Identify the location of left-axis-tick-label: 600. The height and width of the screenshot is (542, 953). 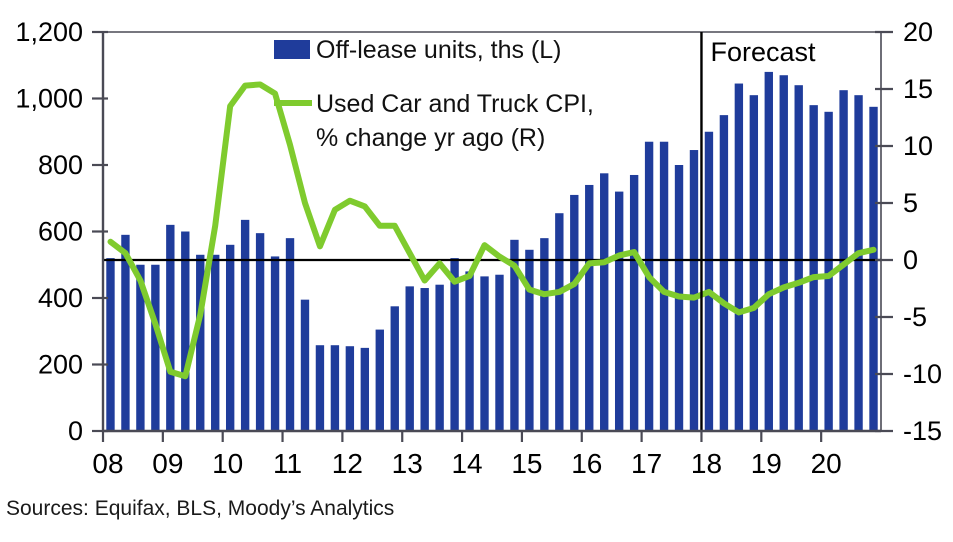
(60, 232).